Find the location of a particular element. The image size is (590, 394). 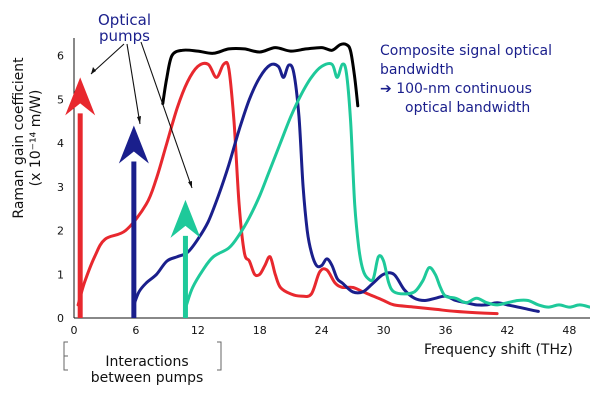

bracket-line1: Interactions is located at coordinates (147, 362).